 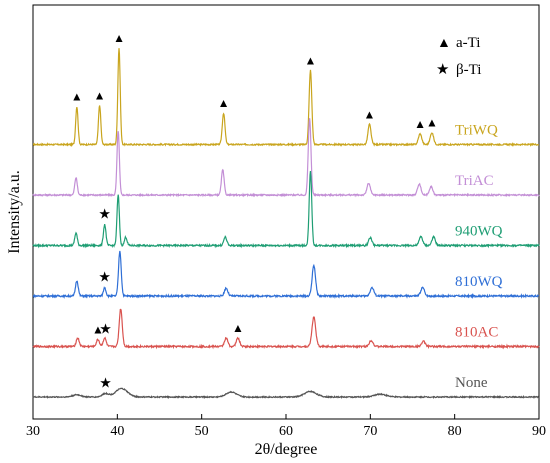 What do you see at coordinates (468, 43) in the screenshot?
I see `legend-label-alpha: a-Ti` at bounding box center [468, 43].